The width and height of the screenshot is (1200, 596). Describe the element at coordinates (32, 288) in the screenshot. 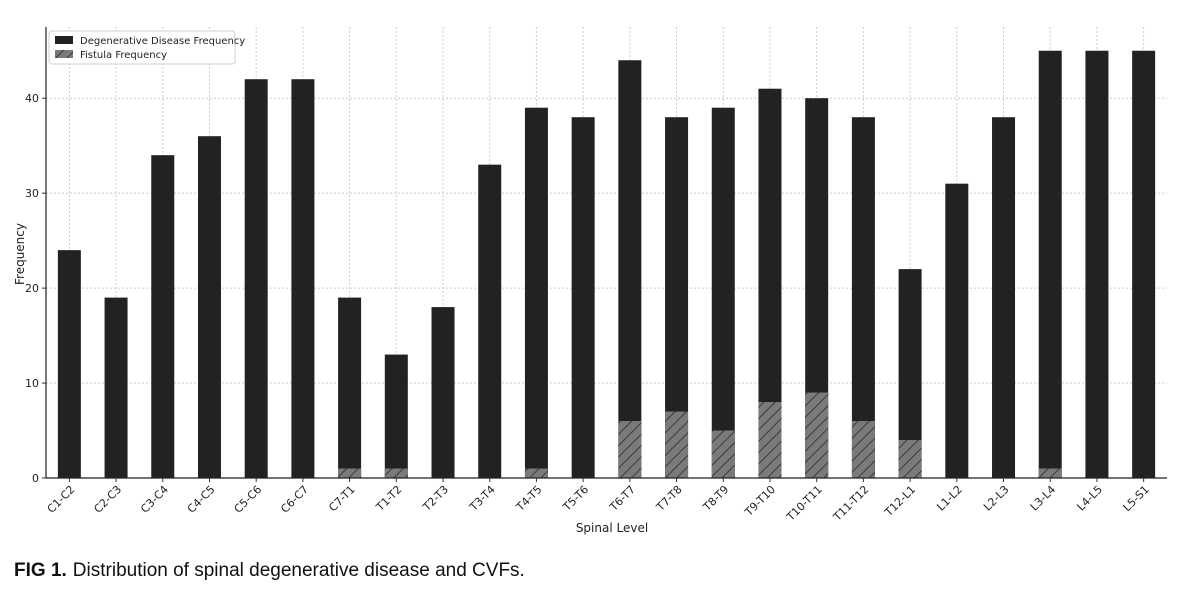

I see `y-tick-label: 20` at that location.